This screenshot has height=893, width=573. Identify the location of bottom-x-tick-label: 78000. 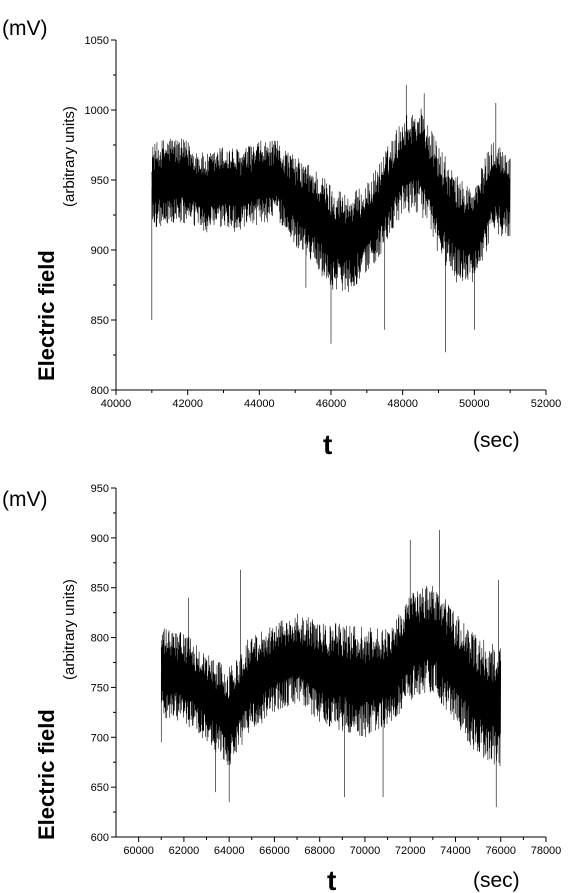
(546, 851).